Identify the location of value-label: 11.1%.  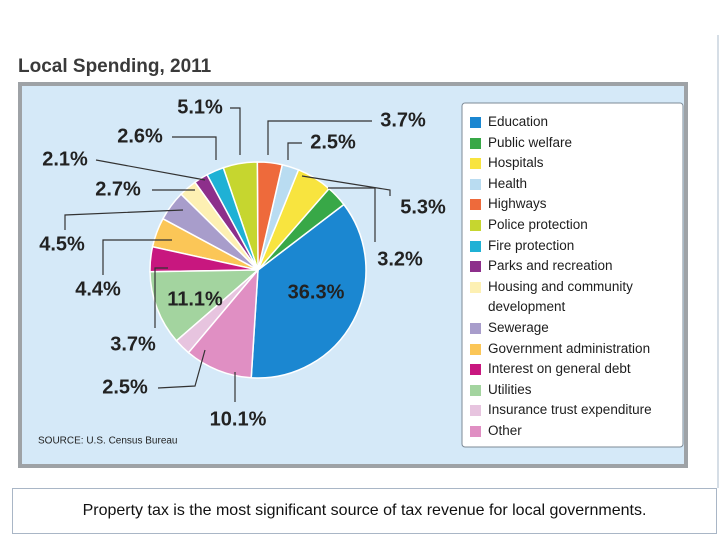
(195, 299).